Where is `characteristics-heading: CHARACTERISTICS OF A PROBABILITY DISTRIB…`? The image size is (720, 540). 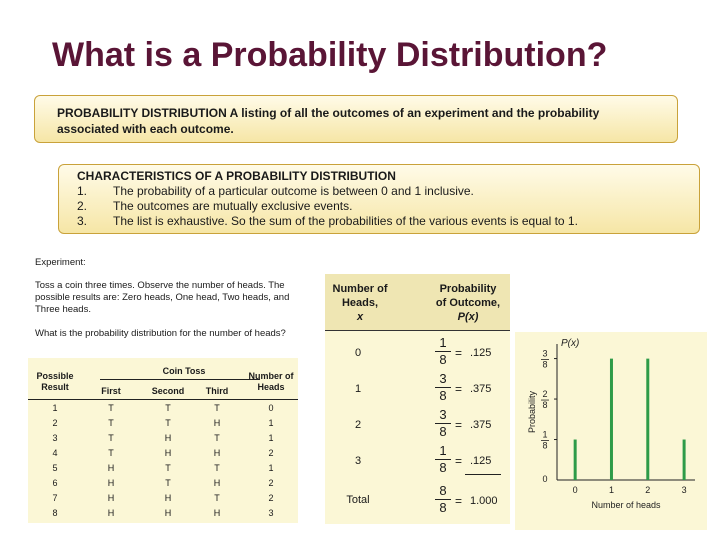
characteristics-heading: CHARACTERISTICS OF A PROBABILITY DISTRIB… is located at coordinates (236, 176).